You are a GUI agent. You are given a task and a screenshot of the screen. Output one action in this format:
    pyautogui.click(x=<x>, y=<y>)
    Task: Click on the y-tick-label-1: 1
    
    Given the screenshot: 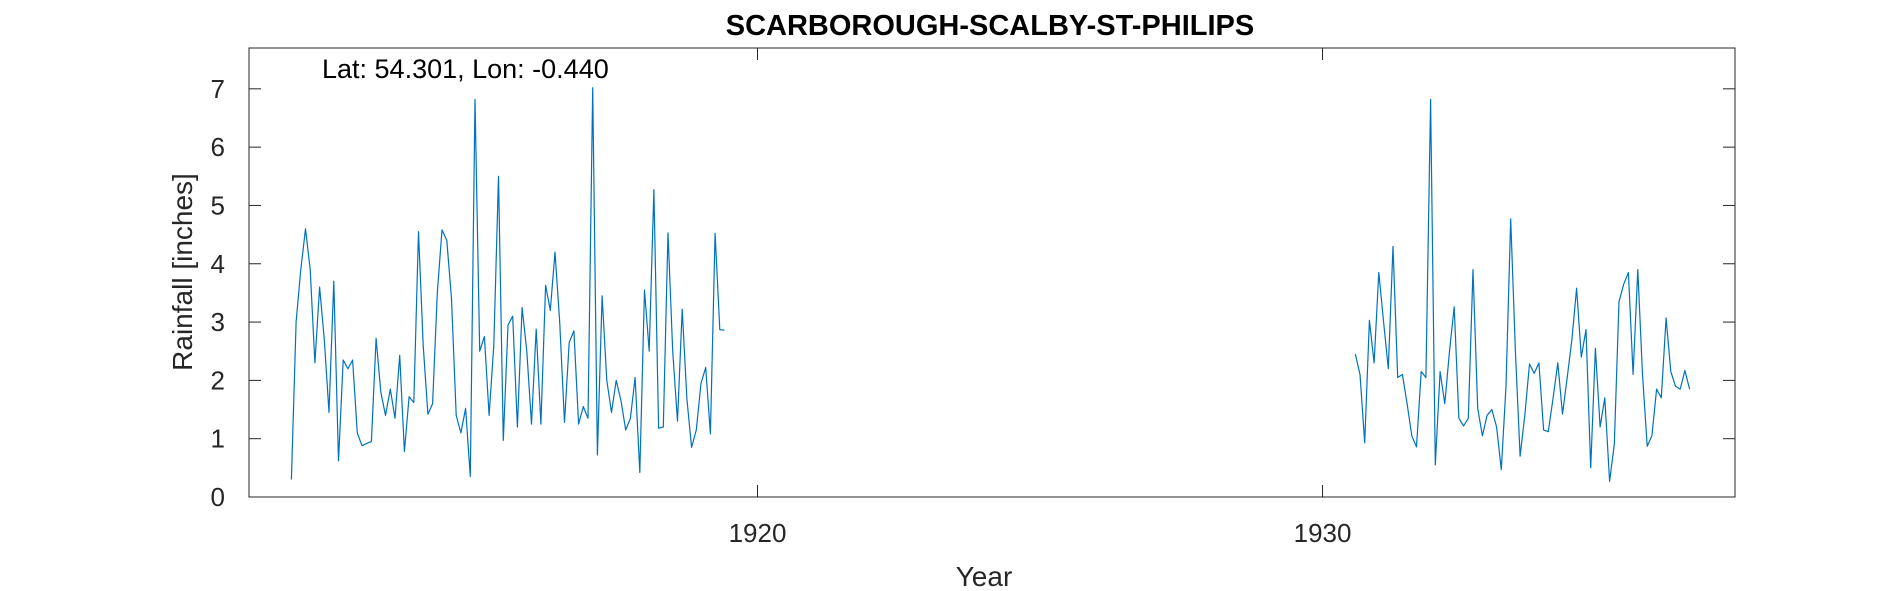 What is the action you would take?
    pyautogui.click(x=218, y=439)
    